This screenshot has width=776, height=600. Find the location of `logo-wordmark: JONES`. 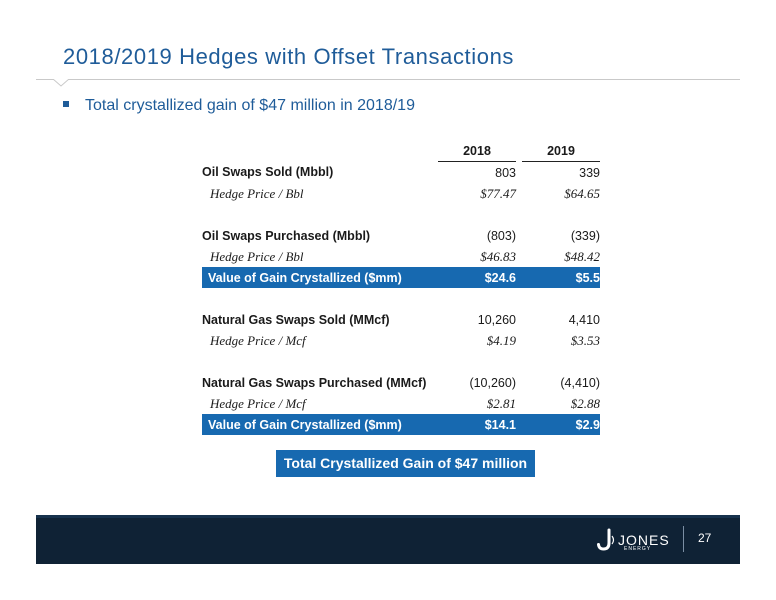

logo-wordmark: JONES is located at coordinates (644, 540).